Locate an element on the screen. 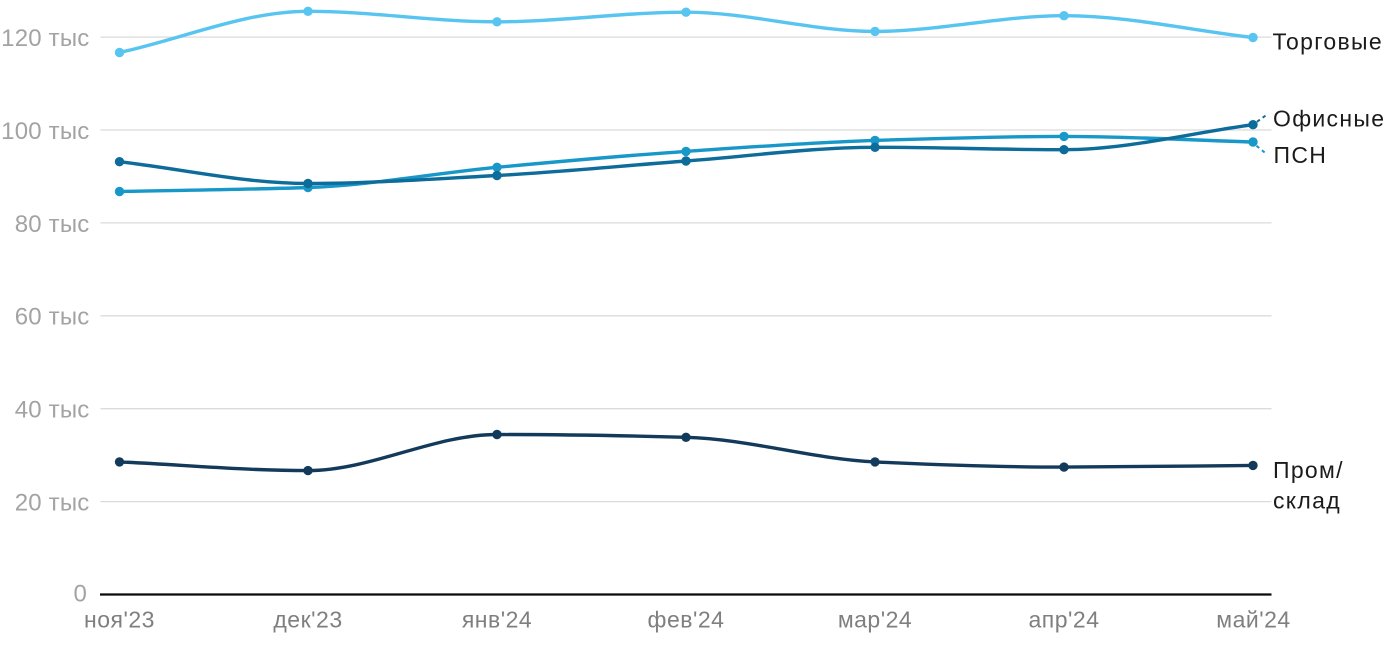 The height and width of the screenshot is (650, 1400). svg-text: апр'24 is located at coordinates (1063, 620).